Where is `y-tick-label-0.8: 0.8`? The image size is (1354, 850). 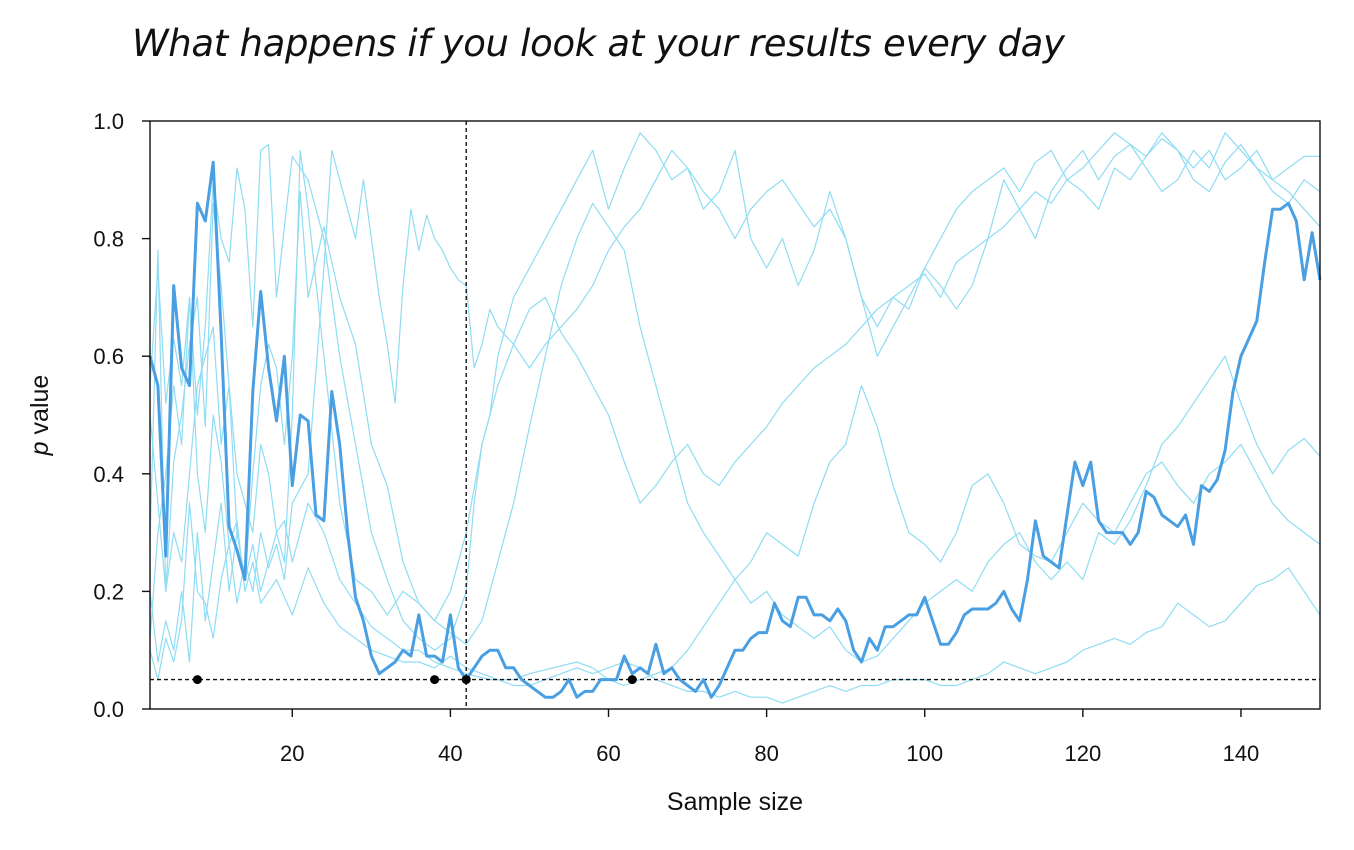 y-tick-label-0.8: 0.8 is located at coordinates (108, 239).